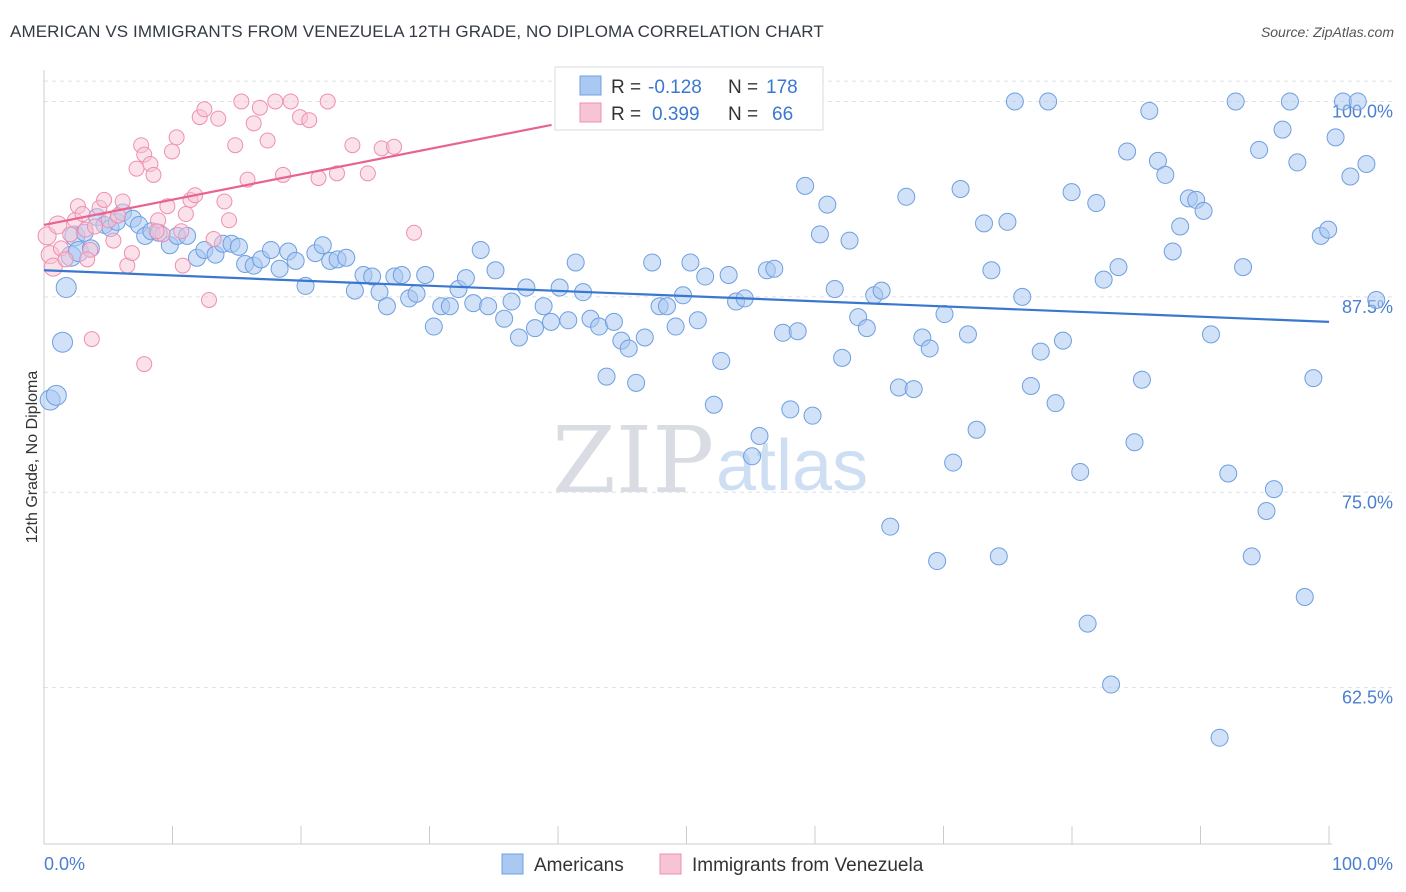  Describe the element at coordinates (633, 460) in the screenshot. I see `watermark-zip: ZIP` at that location.